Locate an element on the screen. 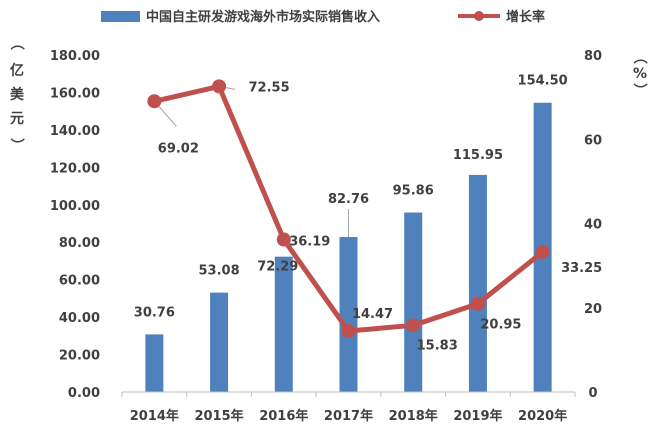 Image resolution: width=657 pixels, height=443 pixels. y-tick-label: 0.00 is located at coordinates (84, 393).